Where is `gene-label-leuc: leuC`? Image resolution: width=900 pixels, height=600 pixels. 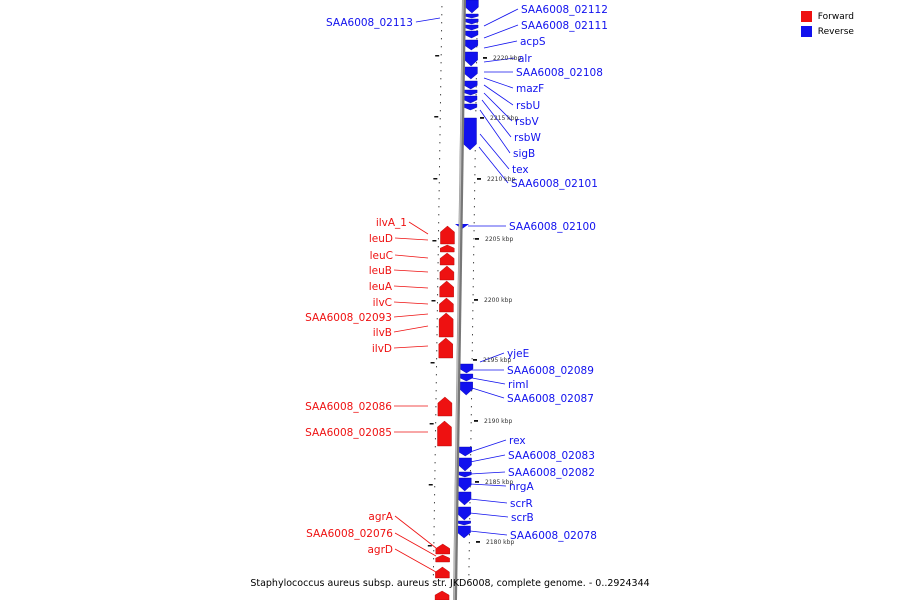 gene-label-leuc: leuC is located at coordinates (381, 256).